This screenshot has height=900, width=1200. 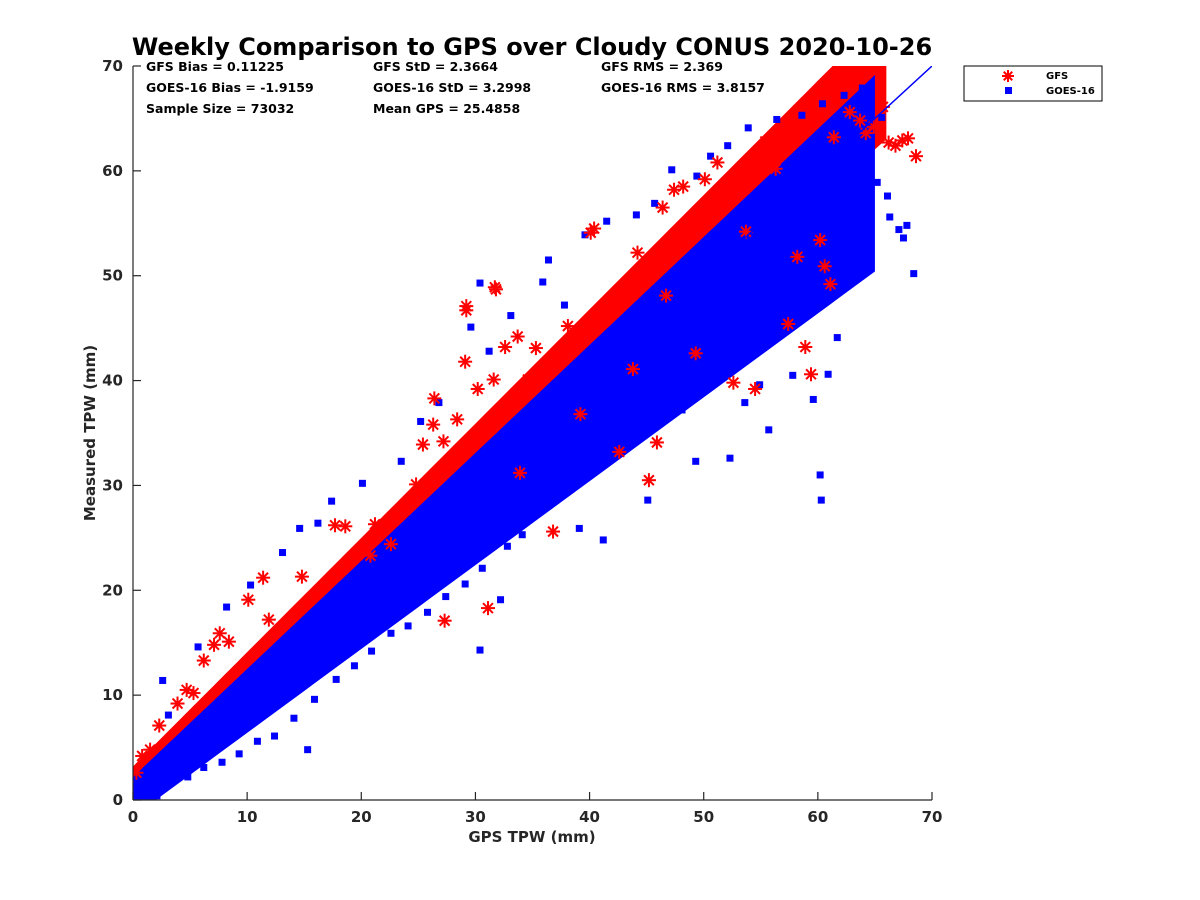 I want to click on x-tick-label: 60, so click(x=817, y=817).